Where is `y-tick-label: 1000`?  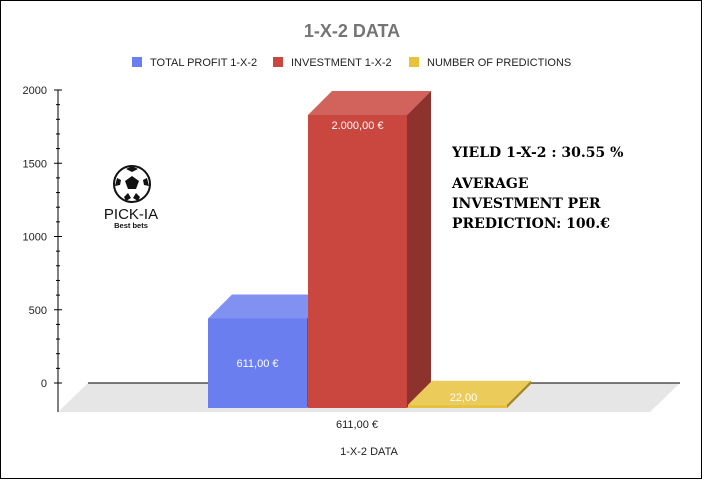 y-tick-label: 1000 is located at coordinates (35, 238).